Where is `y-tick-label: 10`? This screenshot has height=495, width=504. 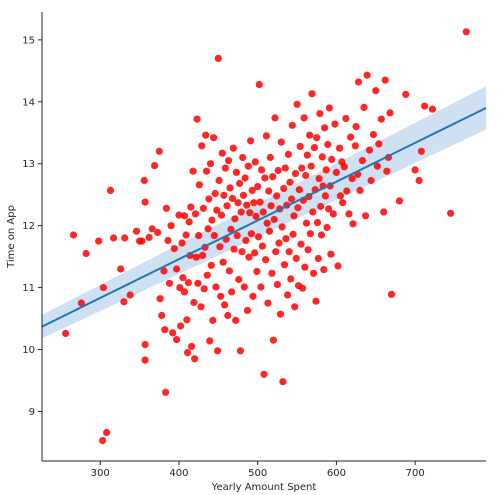 y-tick-label: 10 is located at coordinates (28, 350).